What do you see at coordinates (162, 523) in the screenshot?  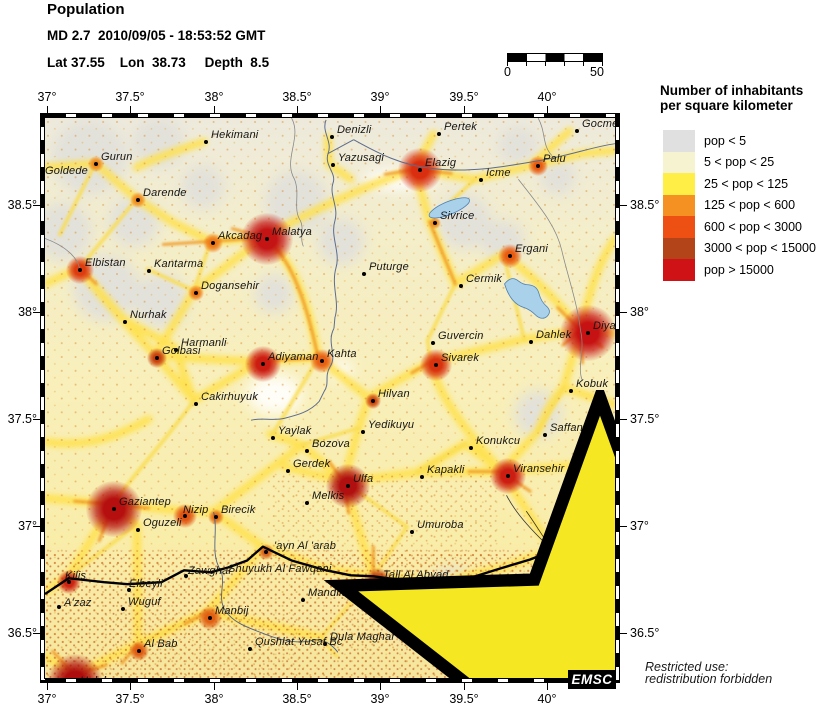 I see `city-label: Oguzeli` at bounding box center [162, 523].